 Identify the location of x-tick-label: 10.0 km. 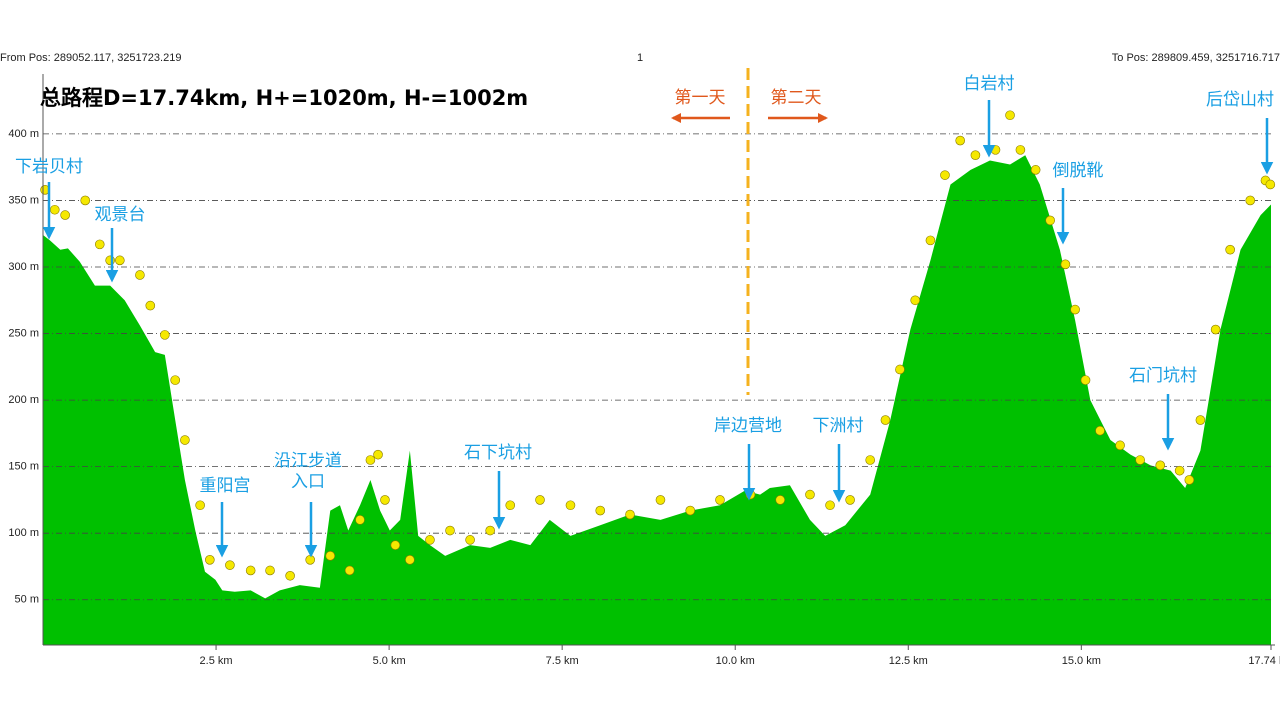
(735, 661).